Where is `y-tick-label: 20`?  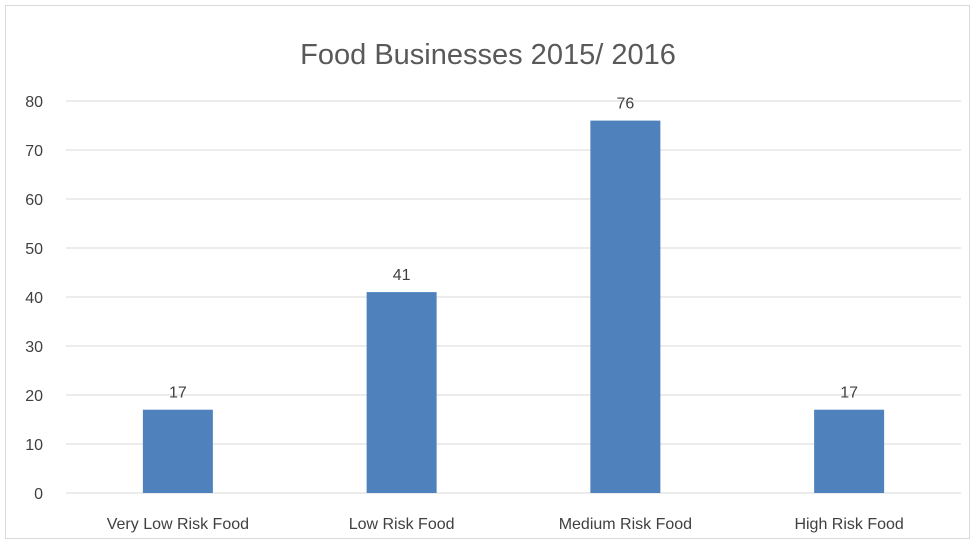 y-tick-label: 20 is located at coordinates (34, 396).